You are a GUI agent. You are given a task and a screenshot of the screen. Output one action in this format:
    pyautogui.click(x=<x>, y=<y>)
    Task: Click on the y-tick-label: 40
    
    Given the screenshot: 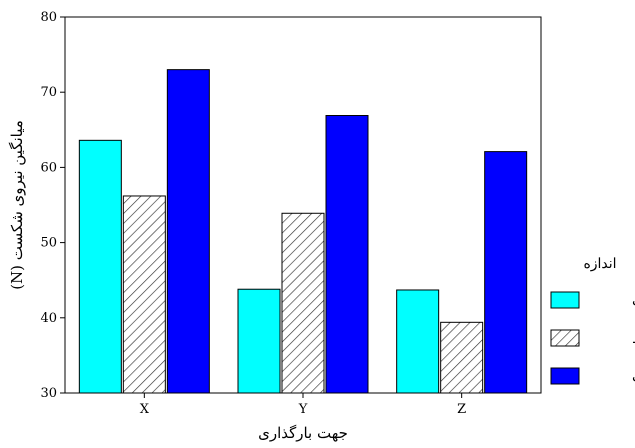 What is the action you would take?
    pyautogui.click(x=48, y=318)
    